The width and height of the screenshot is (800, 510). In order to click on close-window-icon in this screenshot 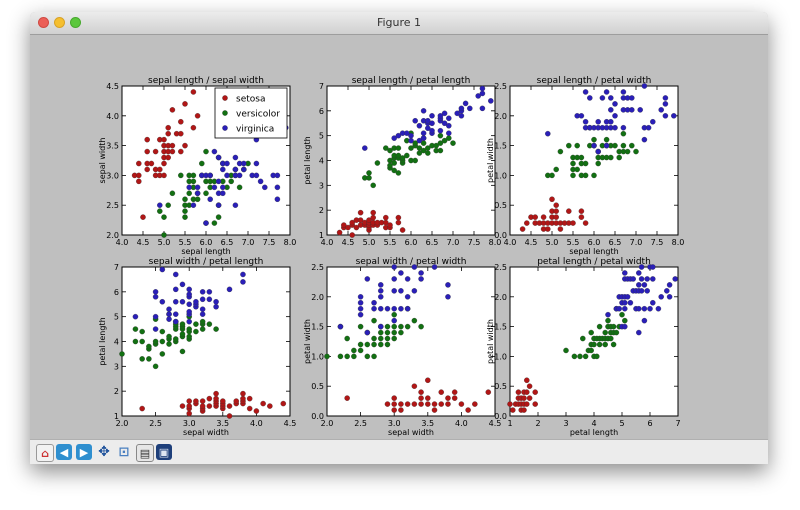, I will do `click(43, 22)`.